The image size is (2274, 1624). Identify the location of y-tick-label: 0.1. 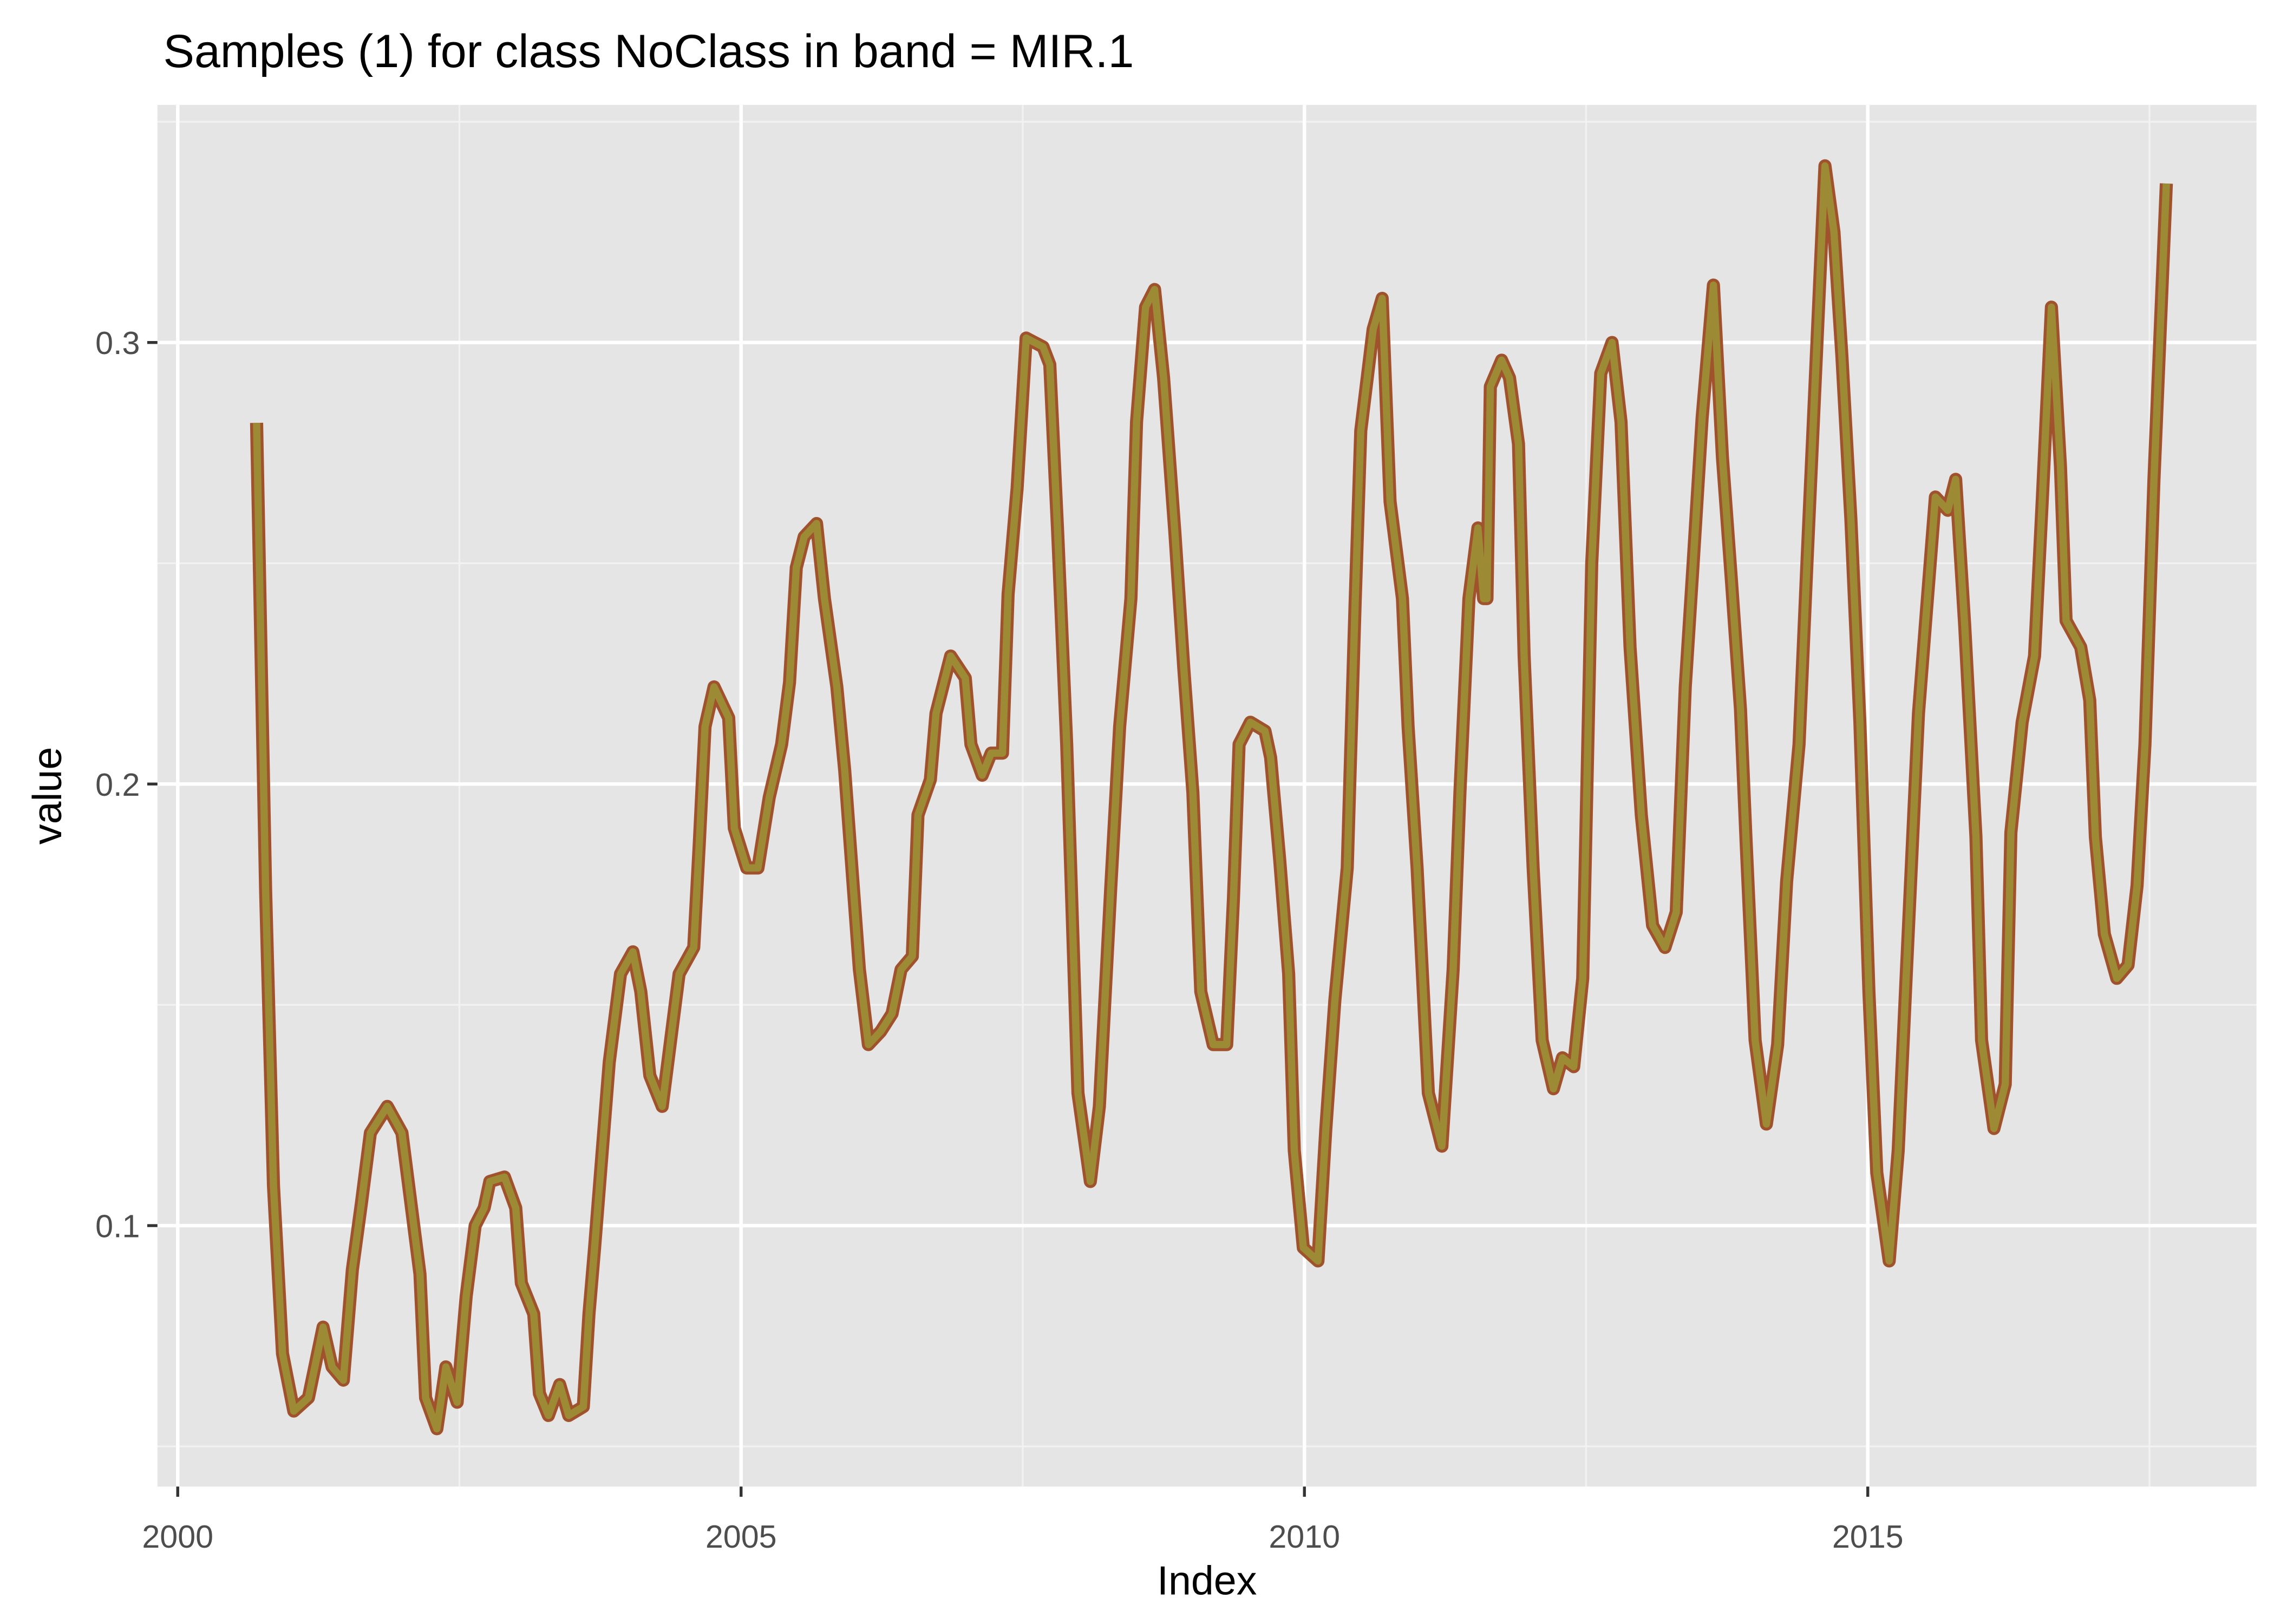
(118, 1226).